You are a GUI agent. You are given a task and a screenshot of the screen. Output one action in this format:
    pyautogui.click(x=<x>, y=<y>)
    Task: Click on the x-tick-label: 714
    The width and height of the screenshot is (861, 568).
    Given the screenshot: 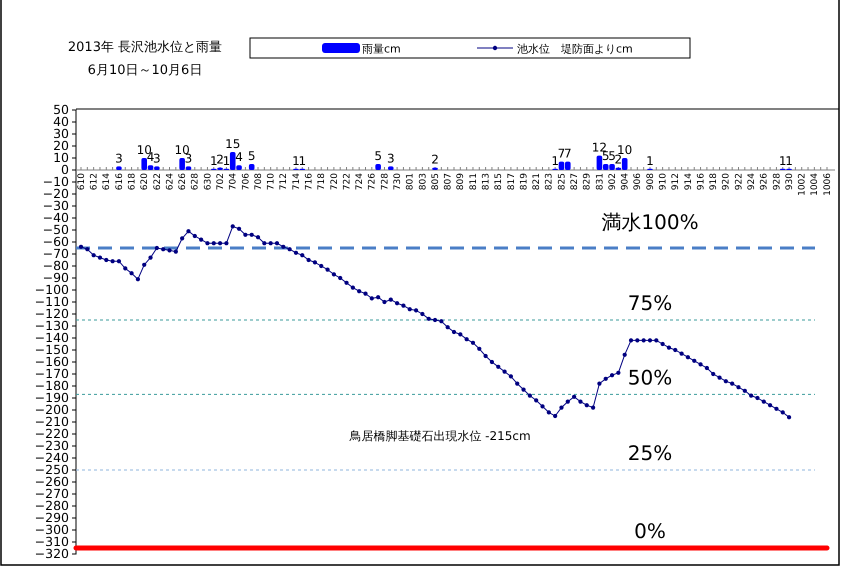 What is the action you would take?
    pyautogui.click(x=297, y=181)
    